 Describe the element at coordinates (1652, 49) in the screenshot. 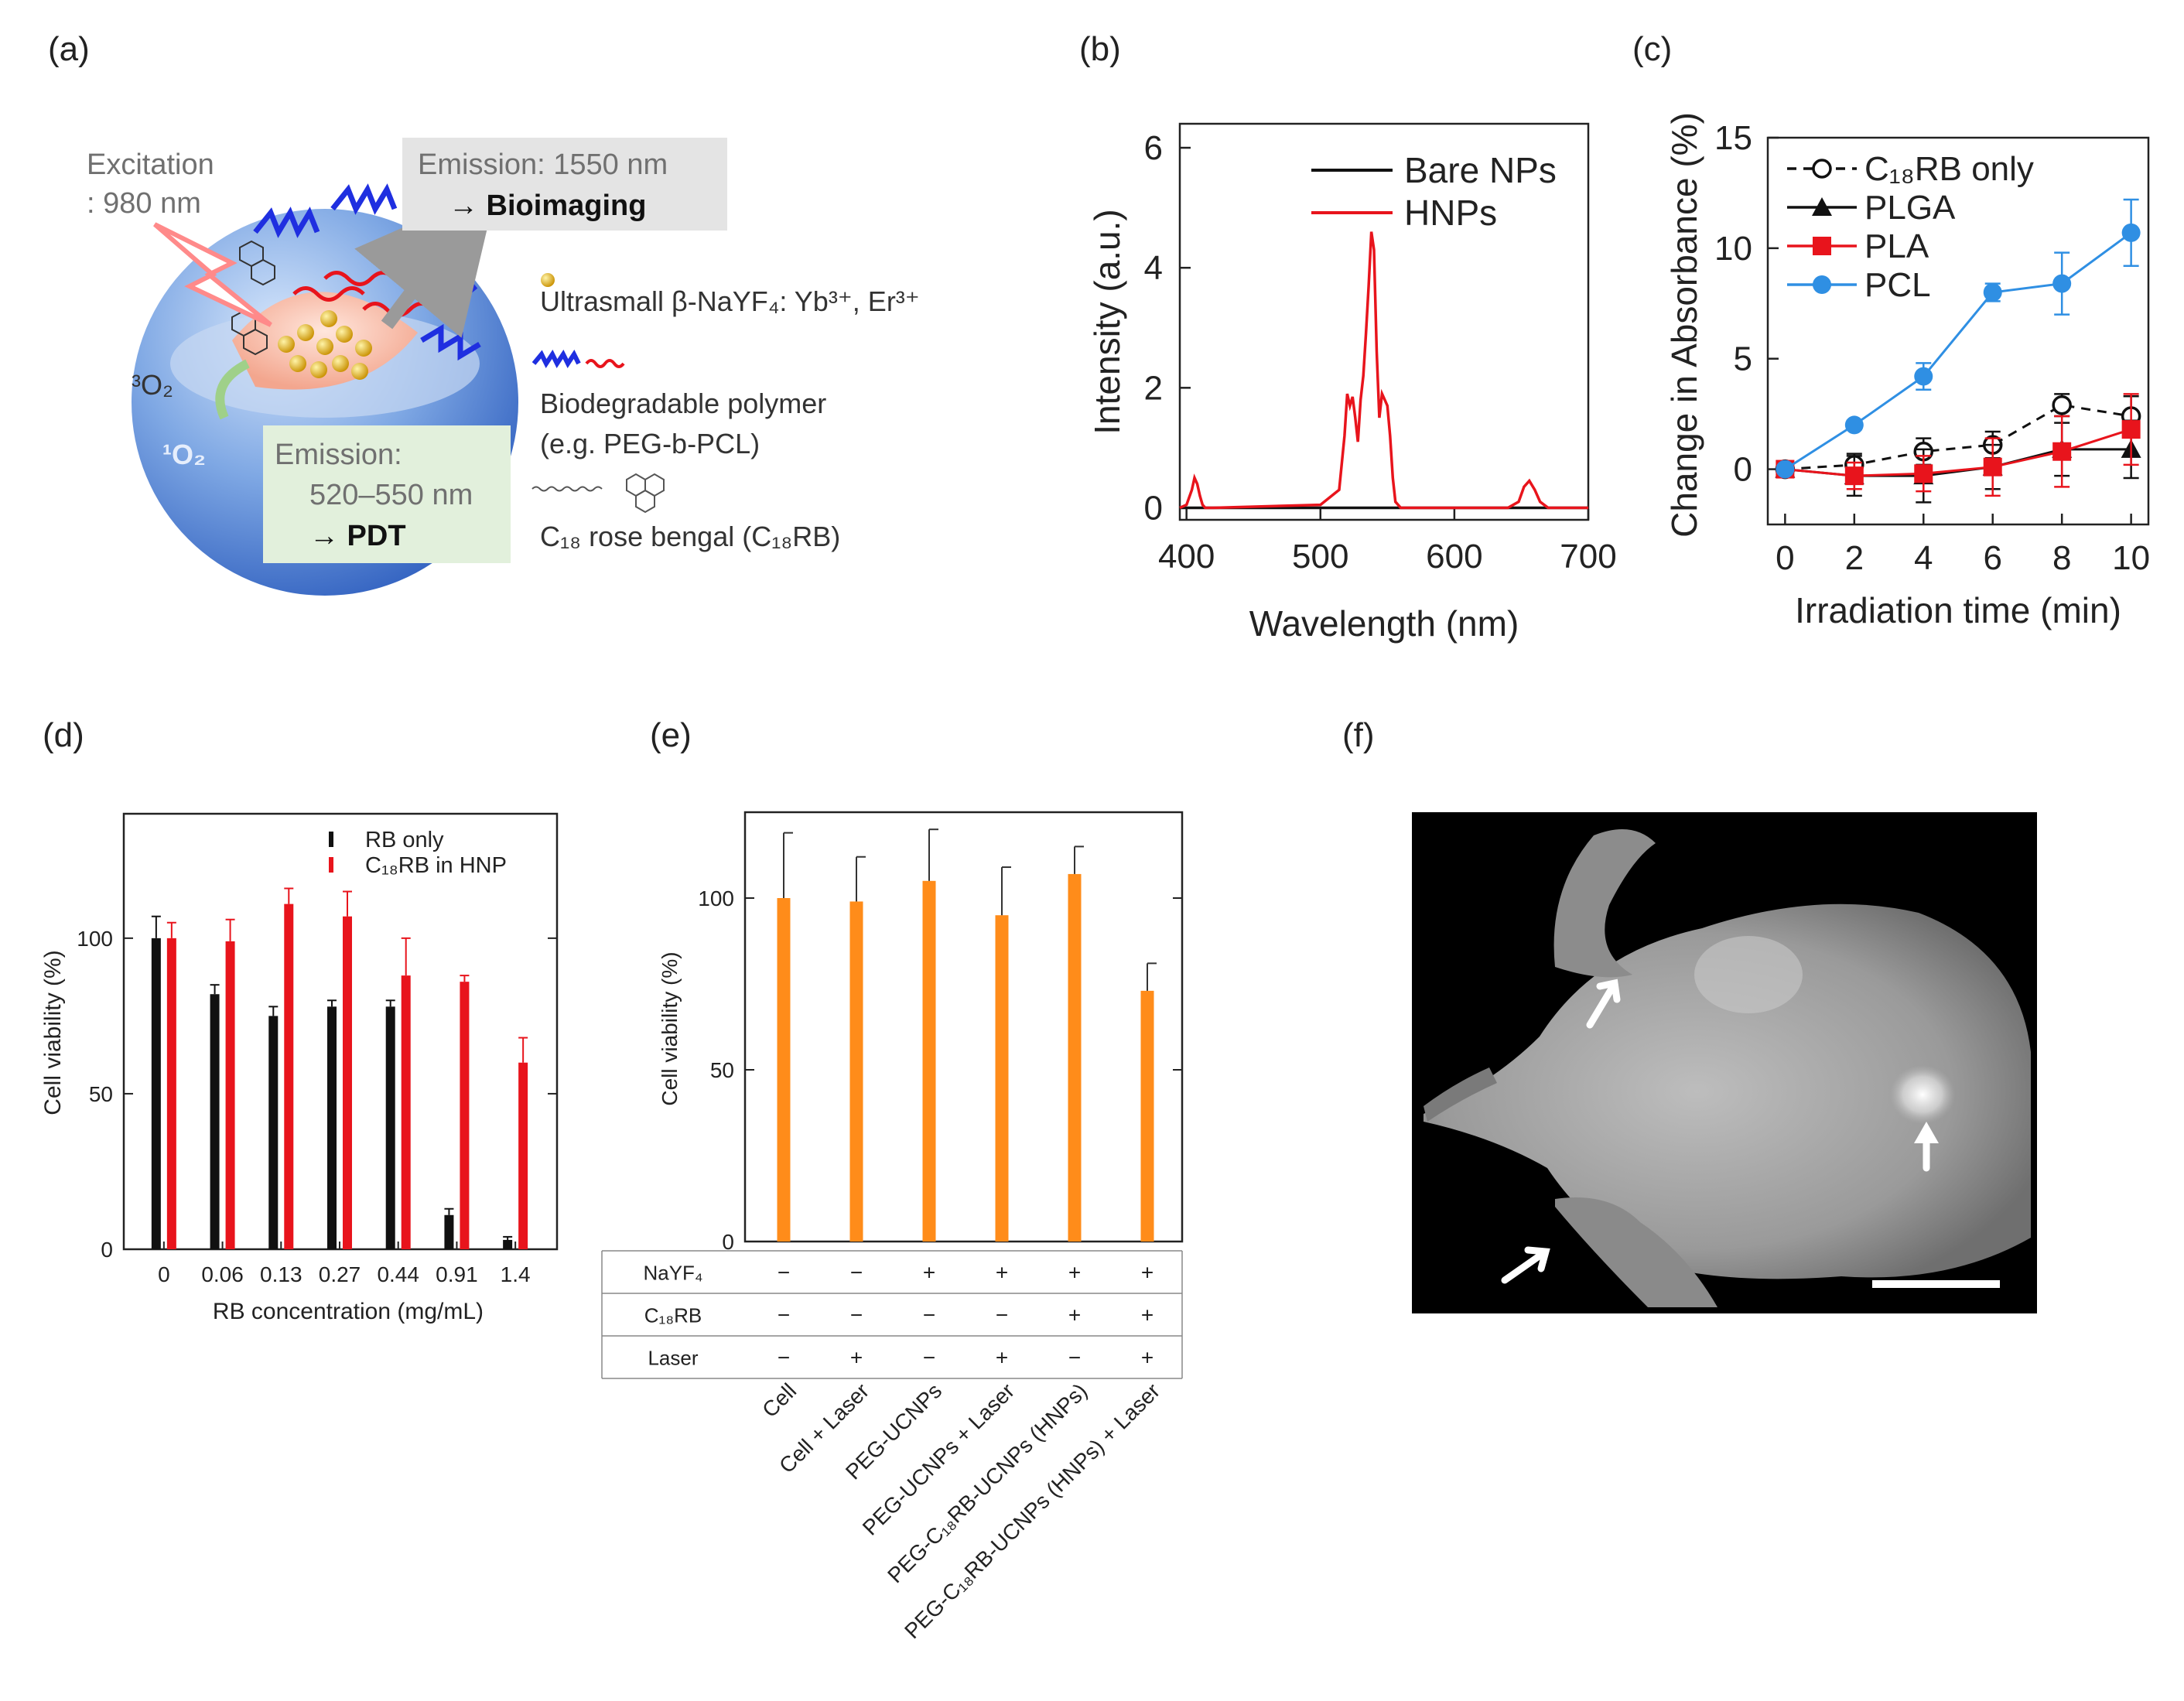

I see `panel-label-c: (c)` at that location.